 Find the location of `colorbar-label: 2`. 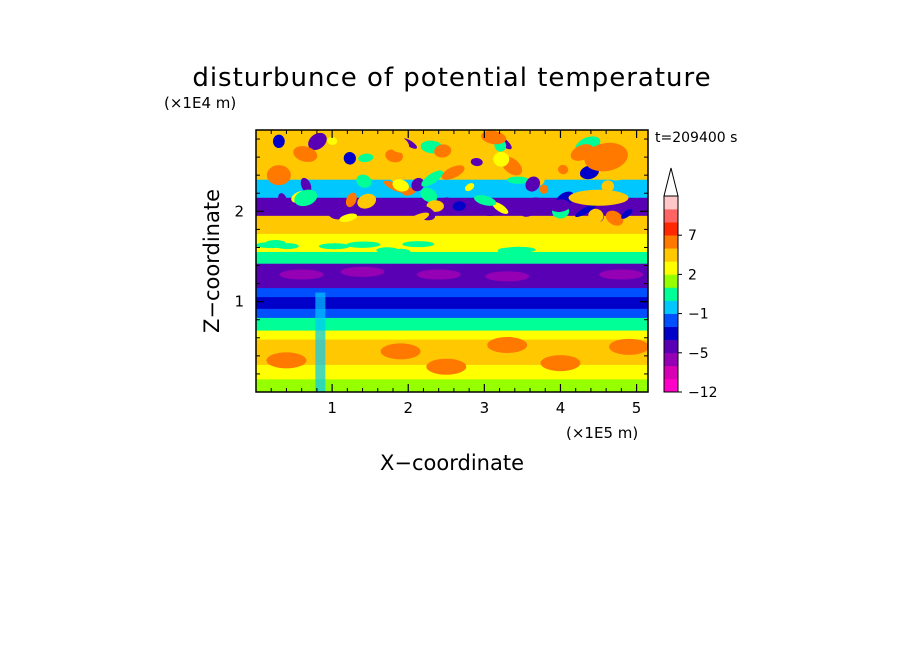

colorbar-label: 2 is located at coordinates (692, 275).